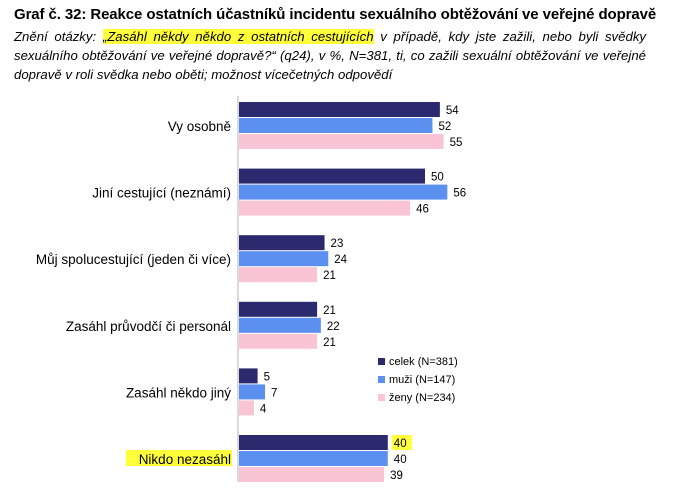 Image resolution: width=680 pixels, height=489 pixels. What do you see at coordinates (422, 380) in the screenshot?
I see `legend-label: muži (N=147)` at bounding box center [422, 380].